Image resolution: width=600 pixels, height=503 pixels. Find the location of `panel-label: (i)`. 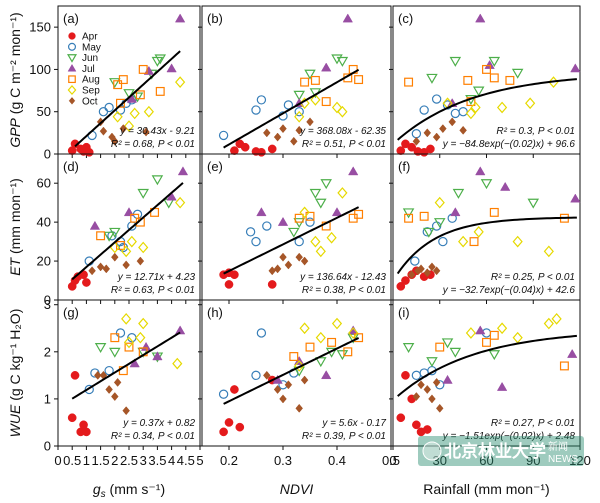

panel-label: (i) is located at coordinates (404, 312).